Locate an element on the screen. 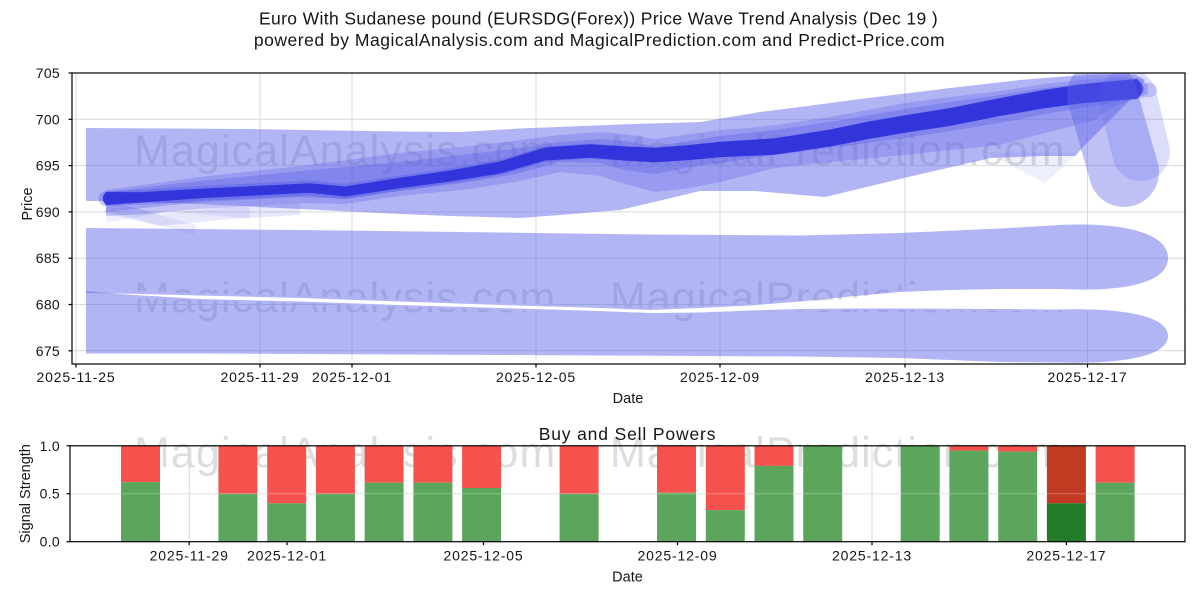  svg-text: 0.0 is located at coordinates (50, 542).